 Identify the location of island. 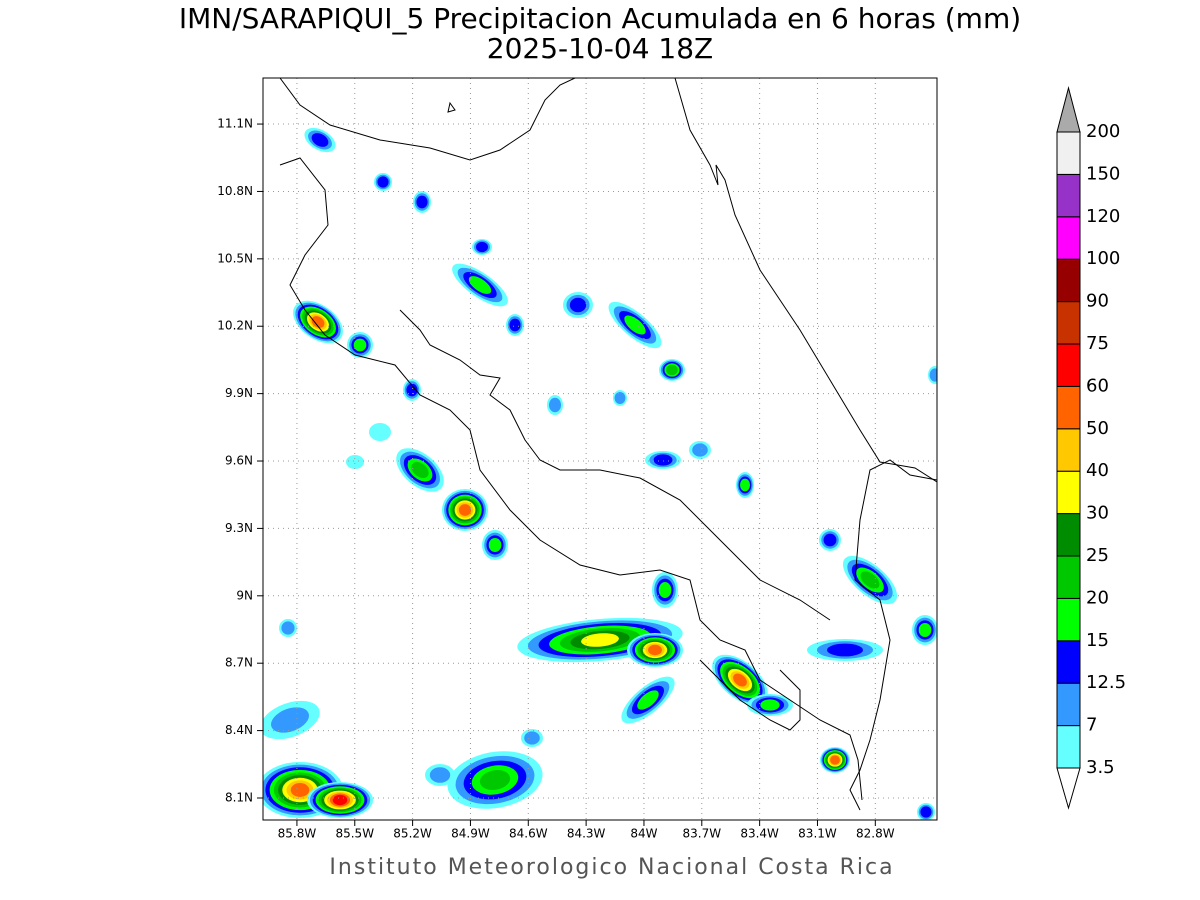
(451, 107).